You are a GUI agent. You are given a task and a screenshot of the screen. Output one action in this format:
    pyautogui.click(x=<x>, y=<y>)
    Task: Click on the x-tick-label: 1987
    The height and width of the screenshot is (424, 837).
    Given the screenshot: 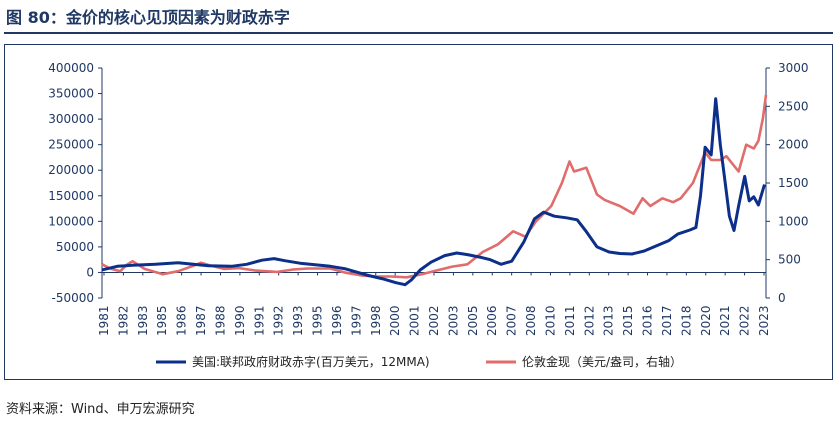 What is the action you would take?
    pyautogui.click(x=201, y=320)
    